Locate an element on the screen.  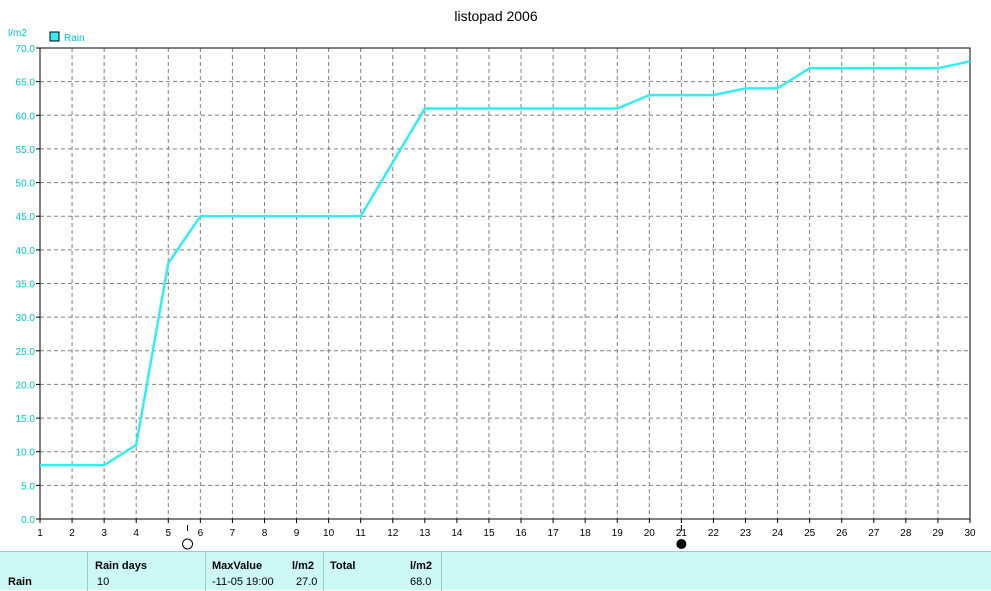
rain-days-header: Rain days is located at coordinates (121, 566).